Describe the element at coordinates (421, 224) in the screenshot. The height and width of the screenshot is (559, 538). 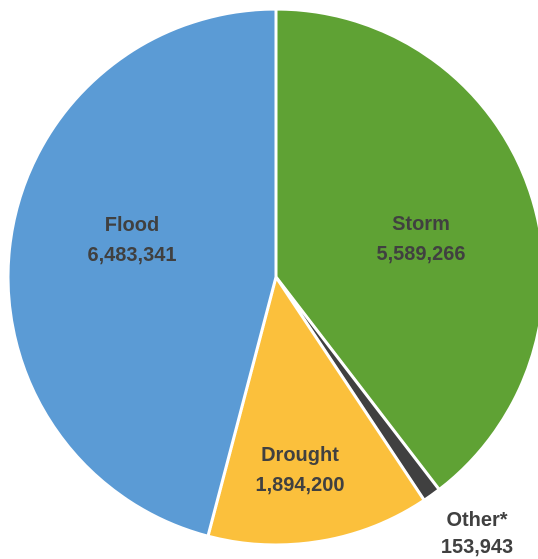
I see `slice-label-storm: Storm` at that location.